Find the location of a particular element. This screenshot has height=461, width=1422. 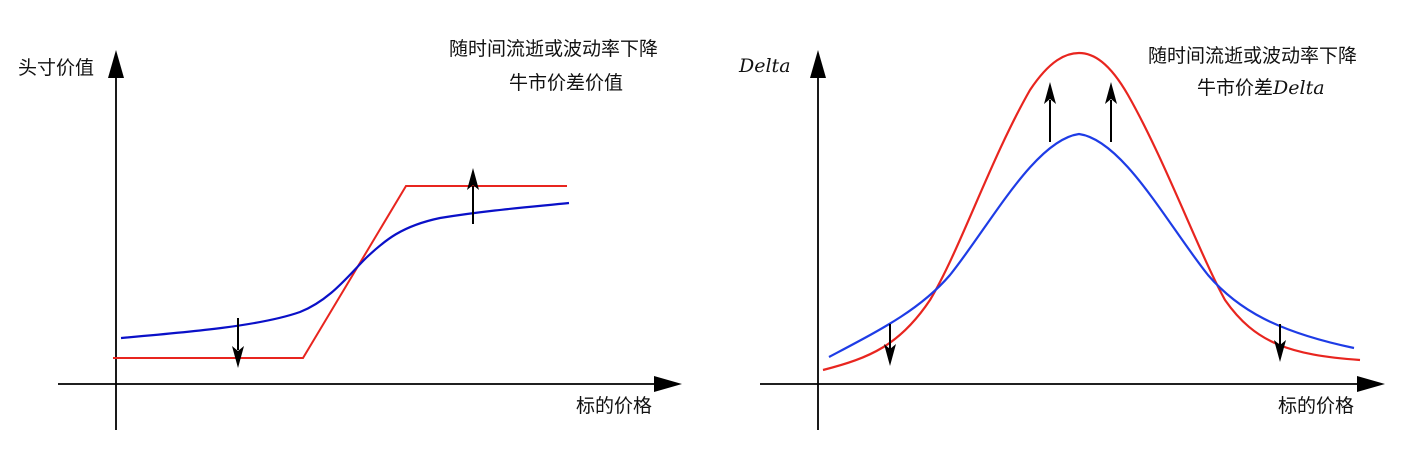

left-blue-value-curve is located at coordinates (345, 270).